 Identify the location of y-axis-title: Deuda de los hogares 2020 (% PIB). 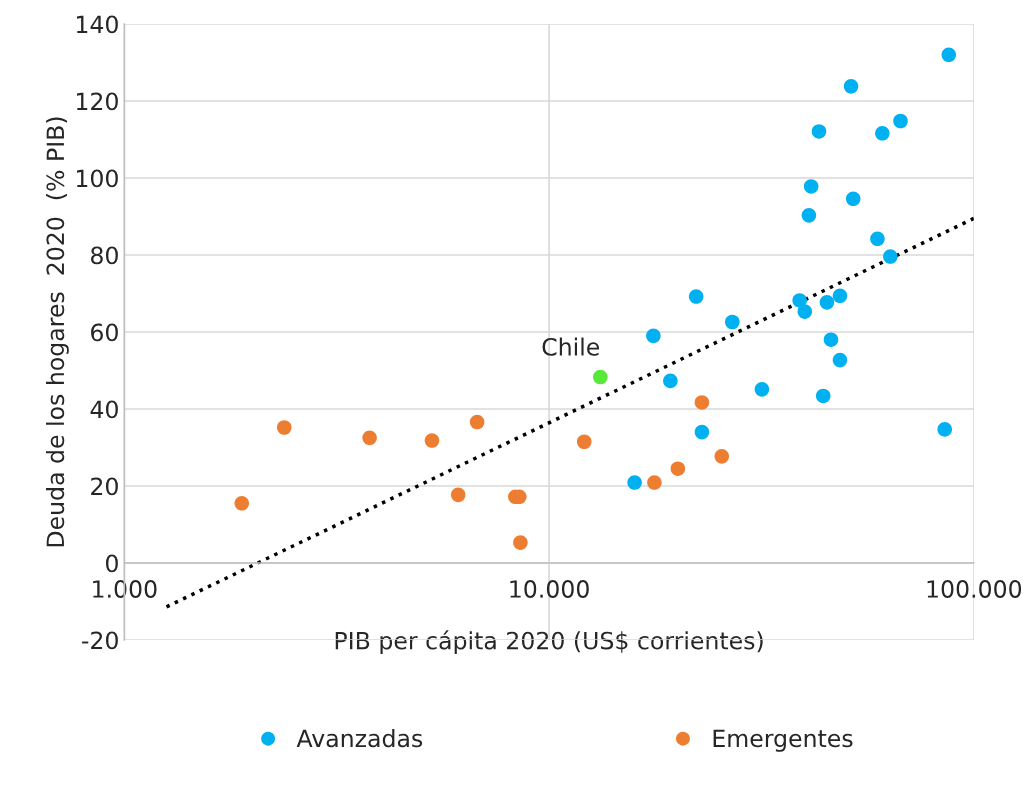
(57, 332).